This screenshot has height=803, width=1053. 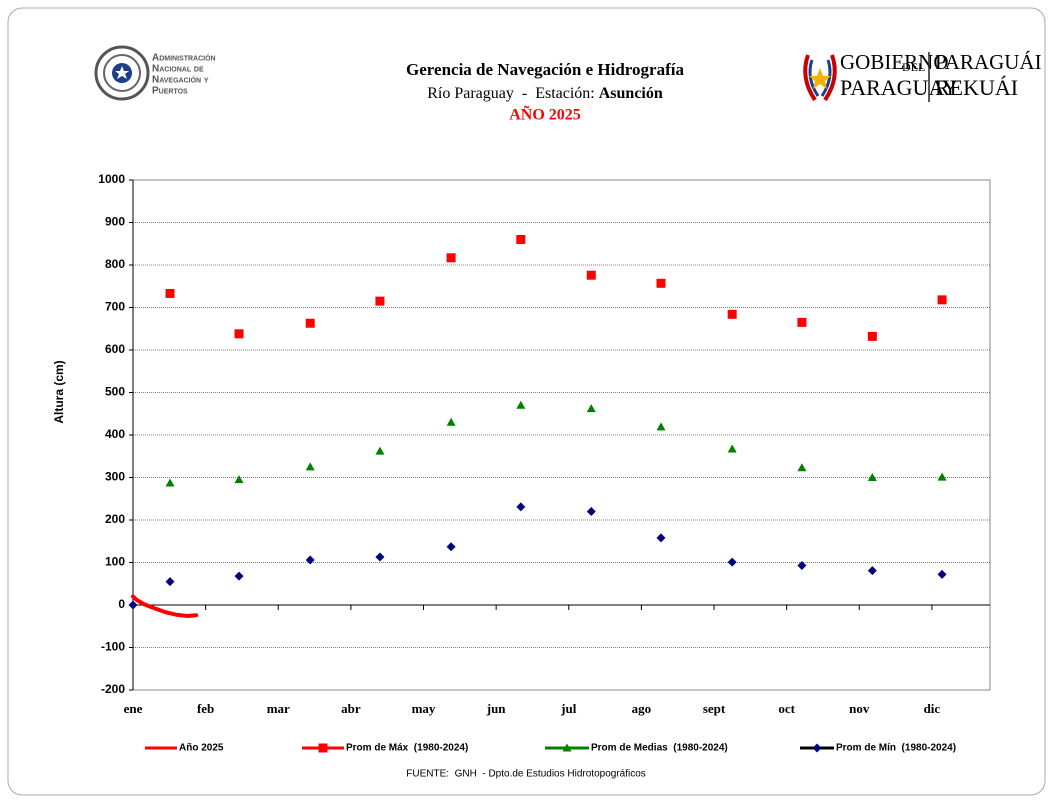 I want to click on subtitle-text: Río Paraguay - Estación:, so click(x=513, y=93).